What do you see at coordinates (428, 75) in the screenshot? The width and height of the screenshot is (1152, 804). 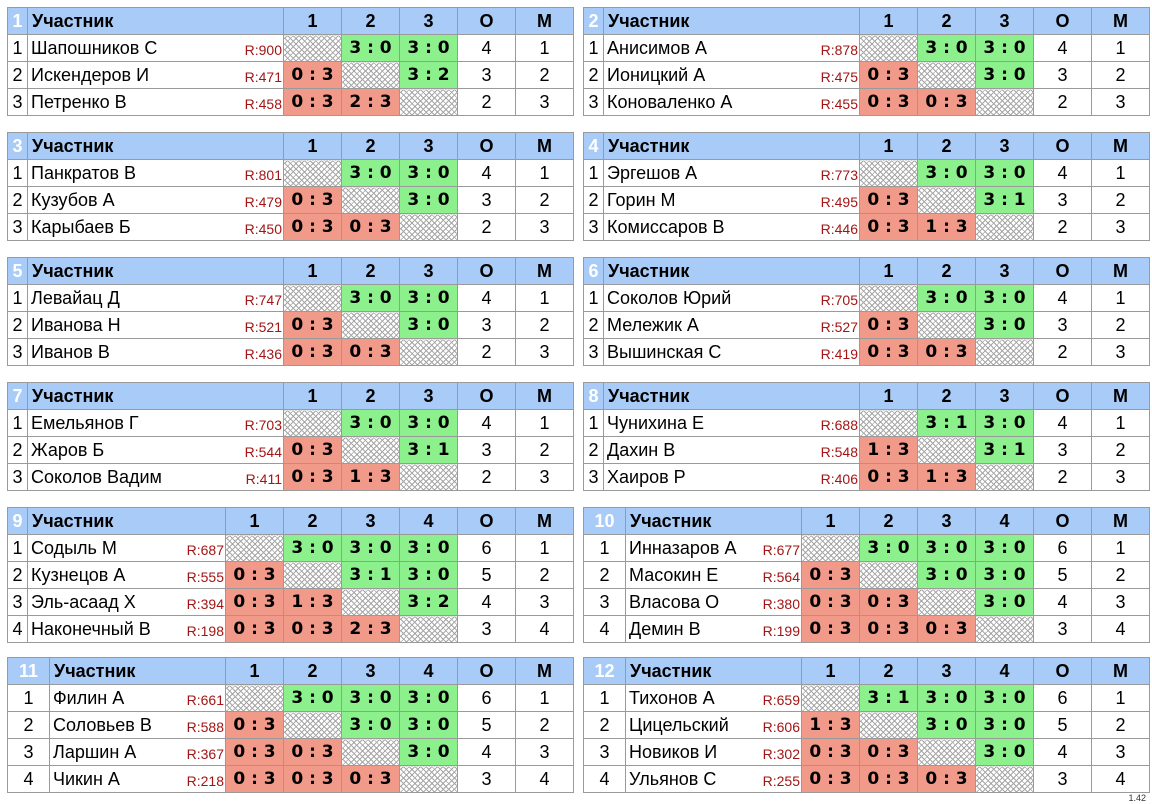 I see `match-score-win: 3 : 2` at bounding box center [428, 75].